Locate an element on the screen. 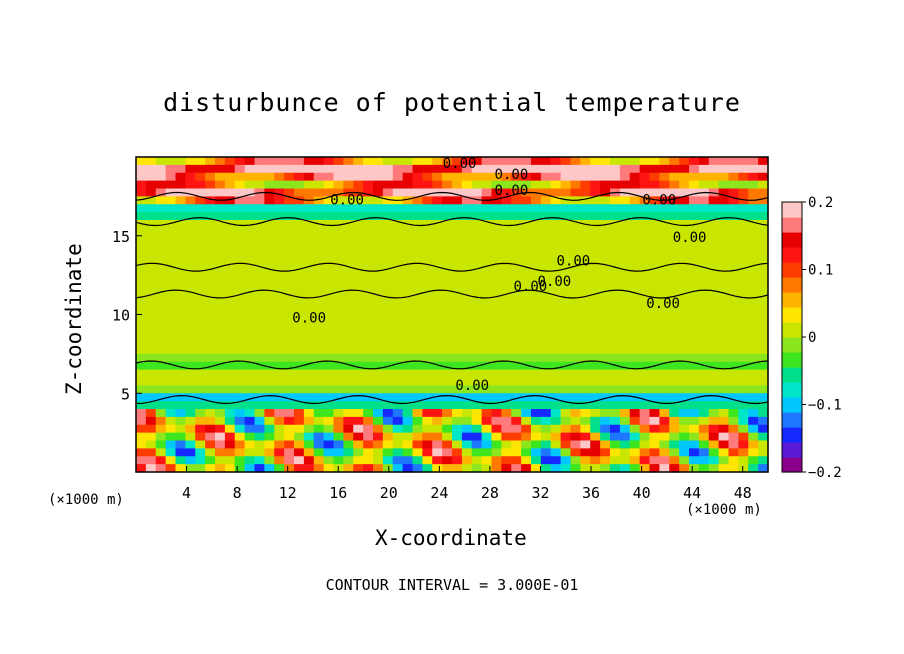  x-tick-label: 24 is located at coordinates (439, 493).